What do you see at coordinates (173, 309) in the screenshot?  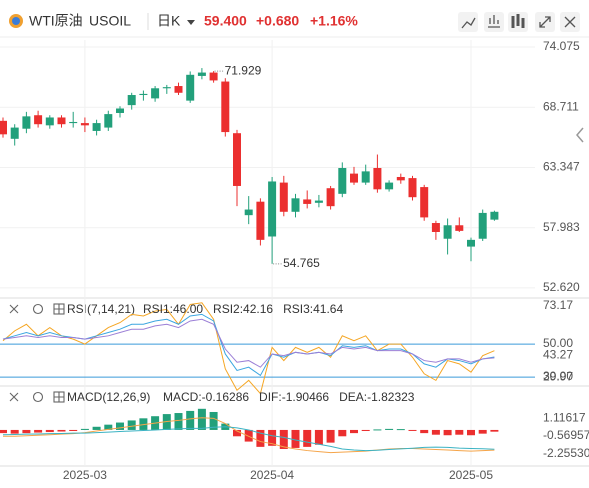 I see `legend-entry: RSI1:46.00` at bounding box center [173, 309].